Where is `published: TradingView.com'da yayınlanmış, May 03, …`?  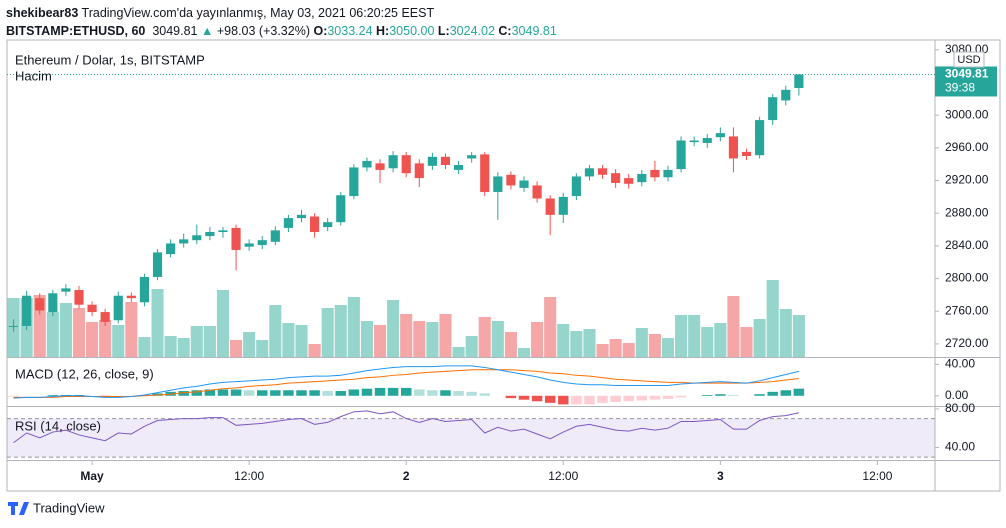
published: TradingView.com'da yayınlanmış, May 03, … is located at coordinates (258, 13).